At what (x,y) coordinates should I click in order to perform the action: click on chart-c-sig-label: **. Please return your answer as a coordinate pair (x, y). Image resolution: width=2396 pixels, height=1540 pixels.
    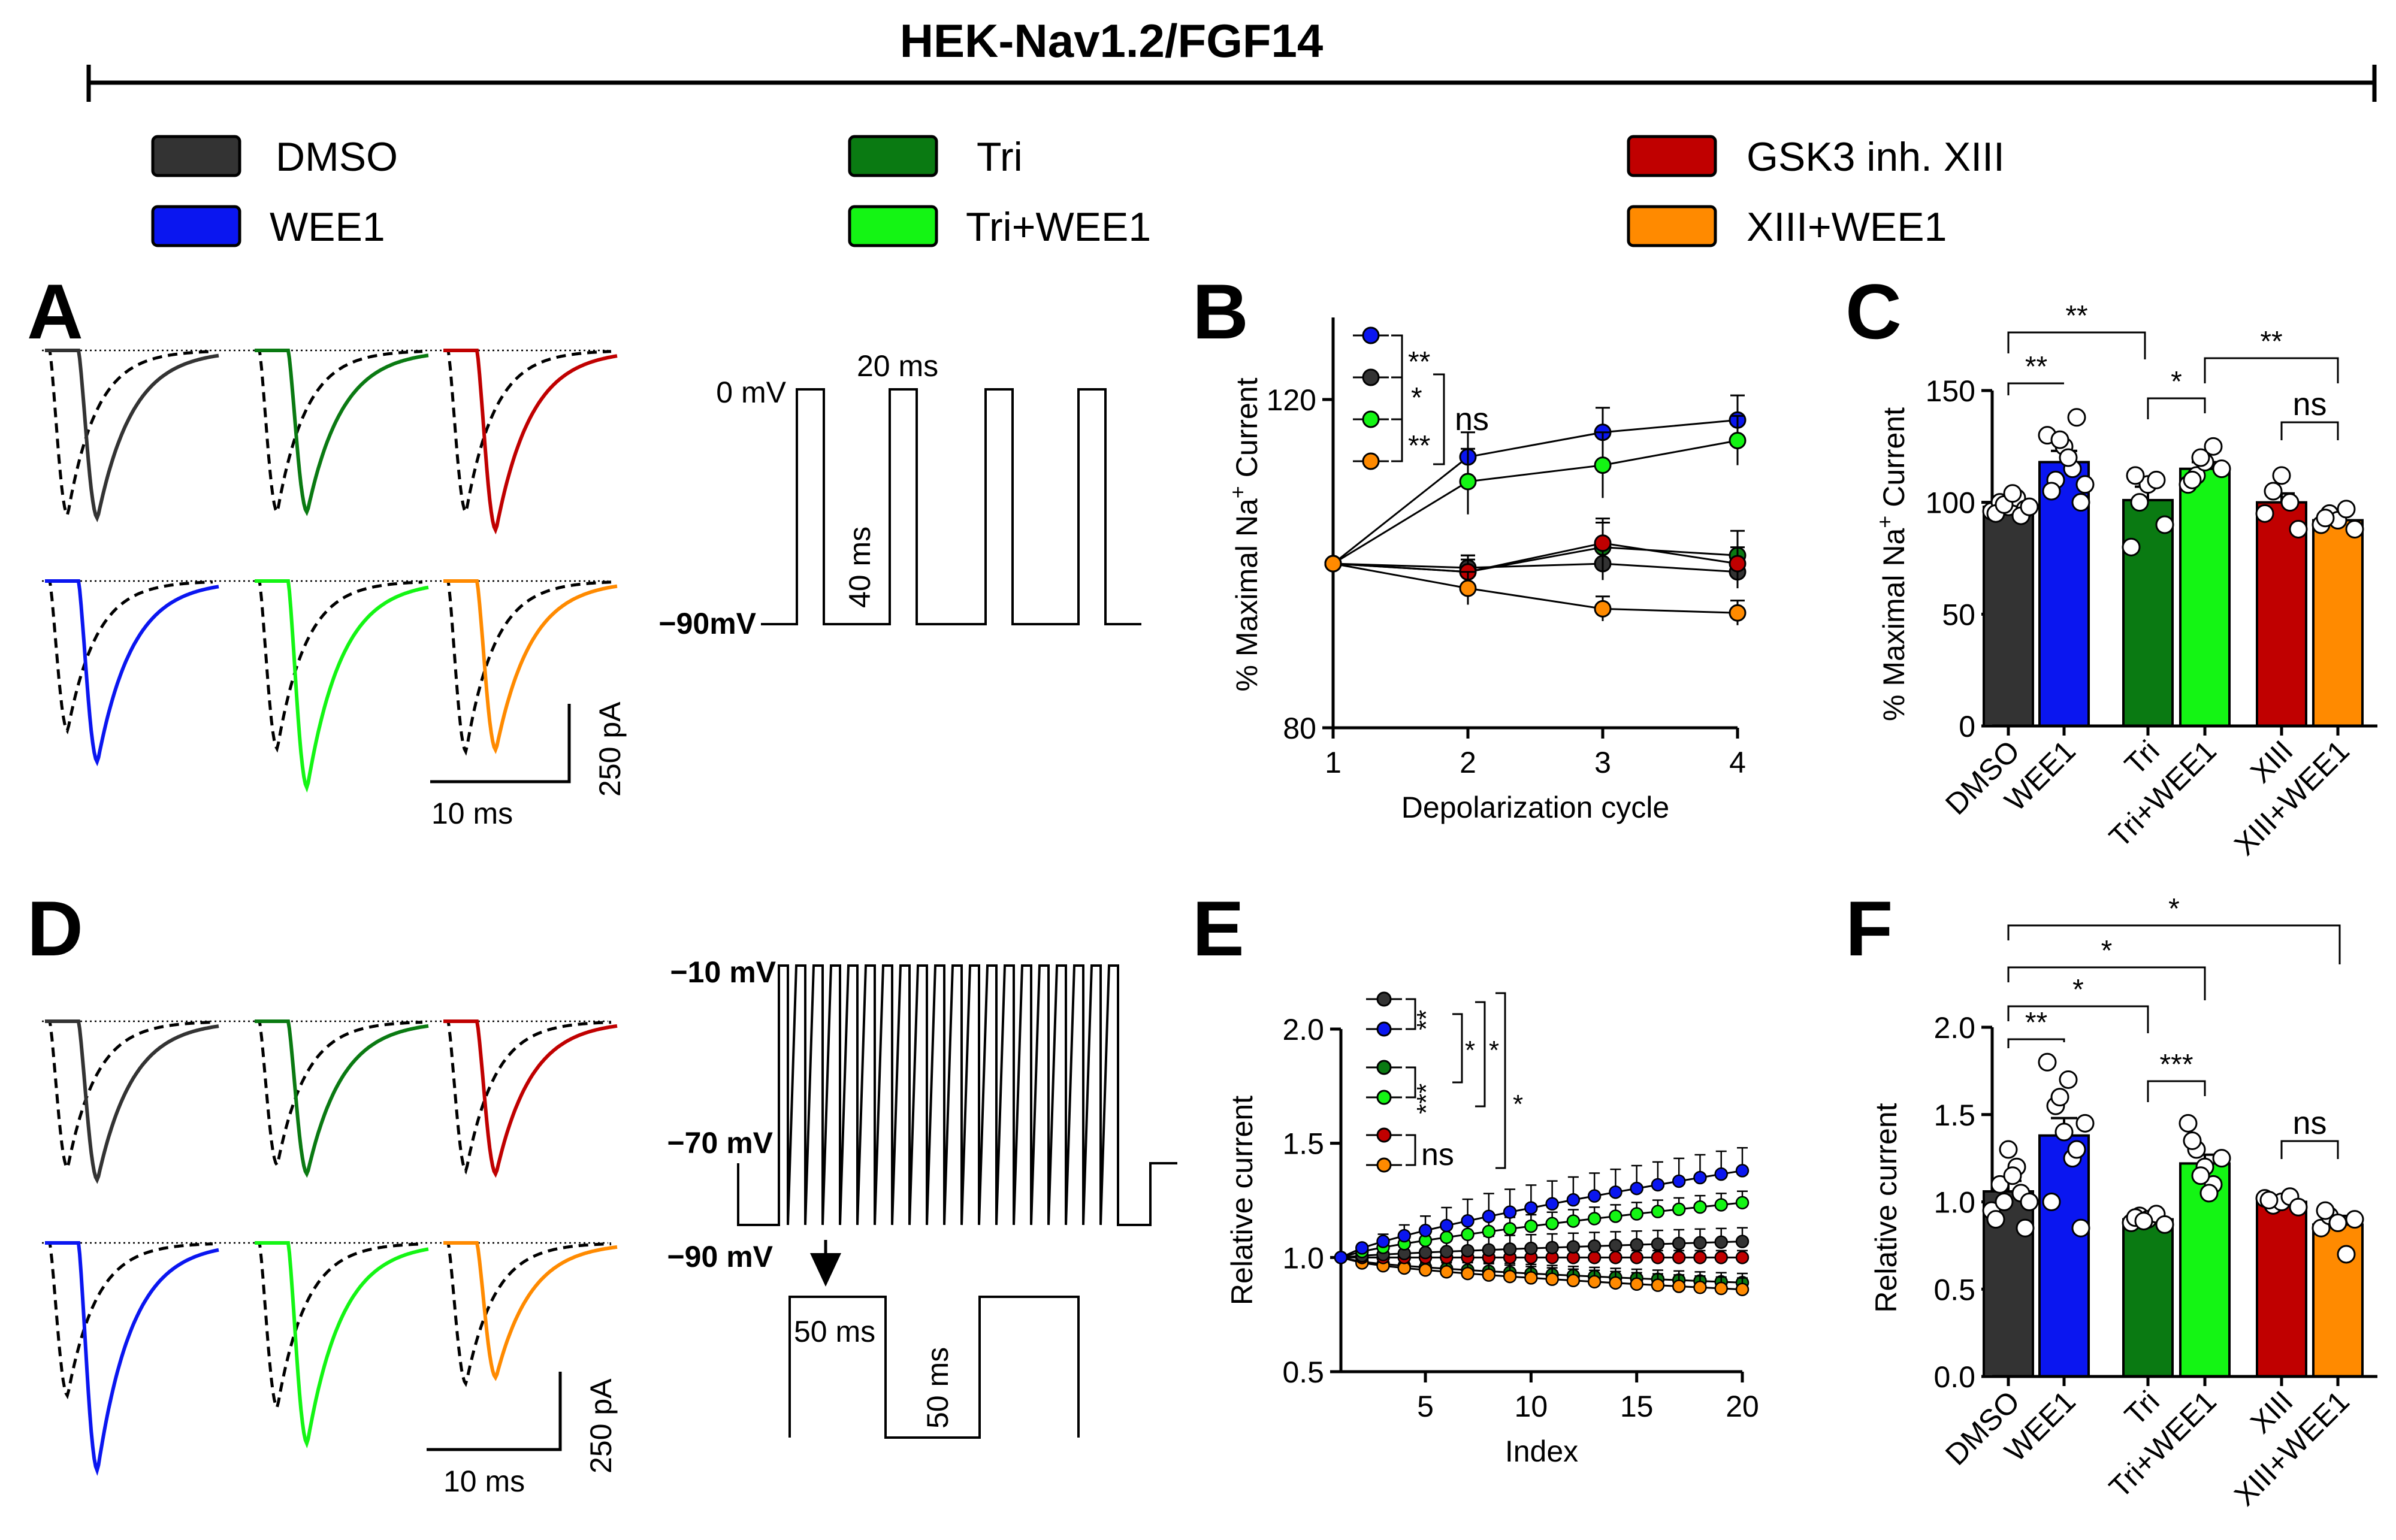
    Looking at the image, I should click on (2076, 316).